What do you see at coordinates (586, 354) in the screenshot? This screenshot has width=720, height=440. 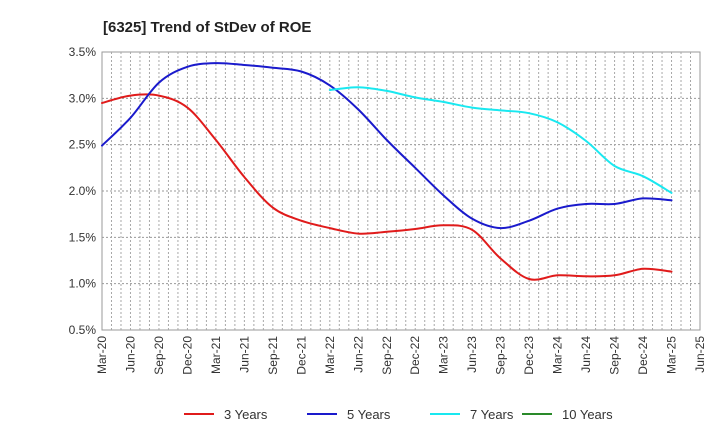 I see `x-tick-label: Jun-24` at bounding box center [586, 354].